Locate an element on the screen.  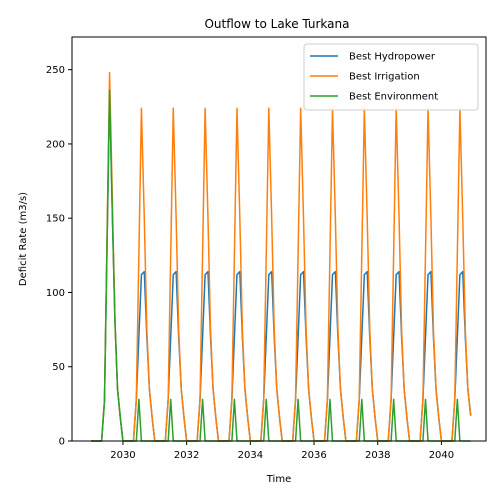
x-axis-label: Time is located at coordinates (278, 479).